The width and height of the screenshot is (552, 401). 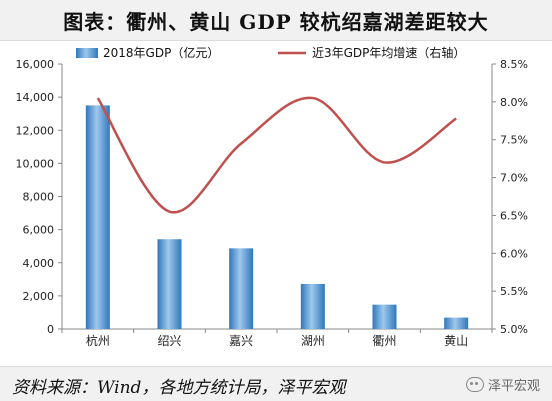 I want to click on y-left-tick-label: 6,000, so click(x=39, y=230).